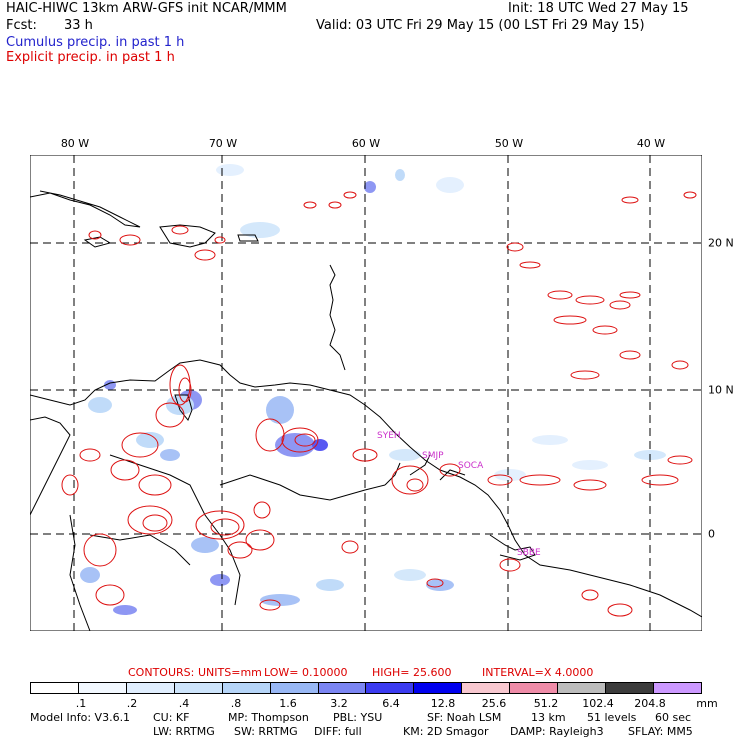 The width and height of the screenshot is (740, 740). I want to click on lon-label-60w: 60 W, so click(366, 143).